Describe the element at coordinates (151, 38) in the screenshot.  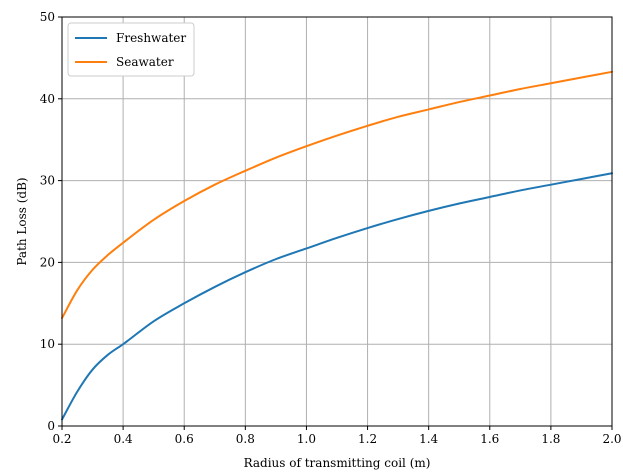
I see `legend-label-freshwater: Freshwater` at that location.